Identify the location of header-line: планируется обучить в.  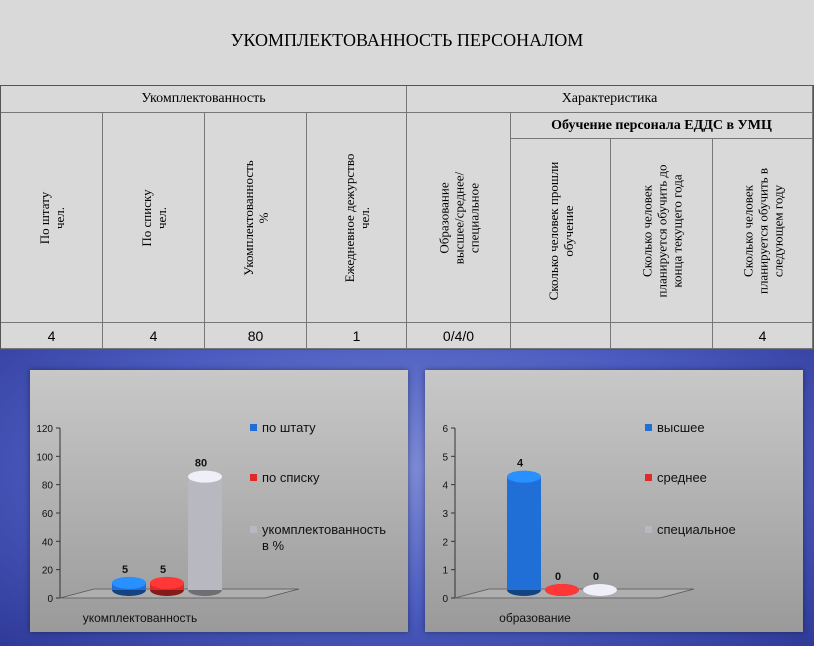
(762, 230).